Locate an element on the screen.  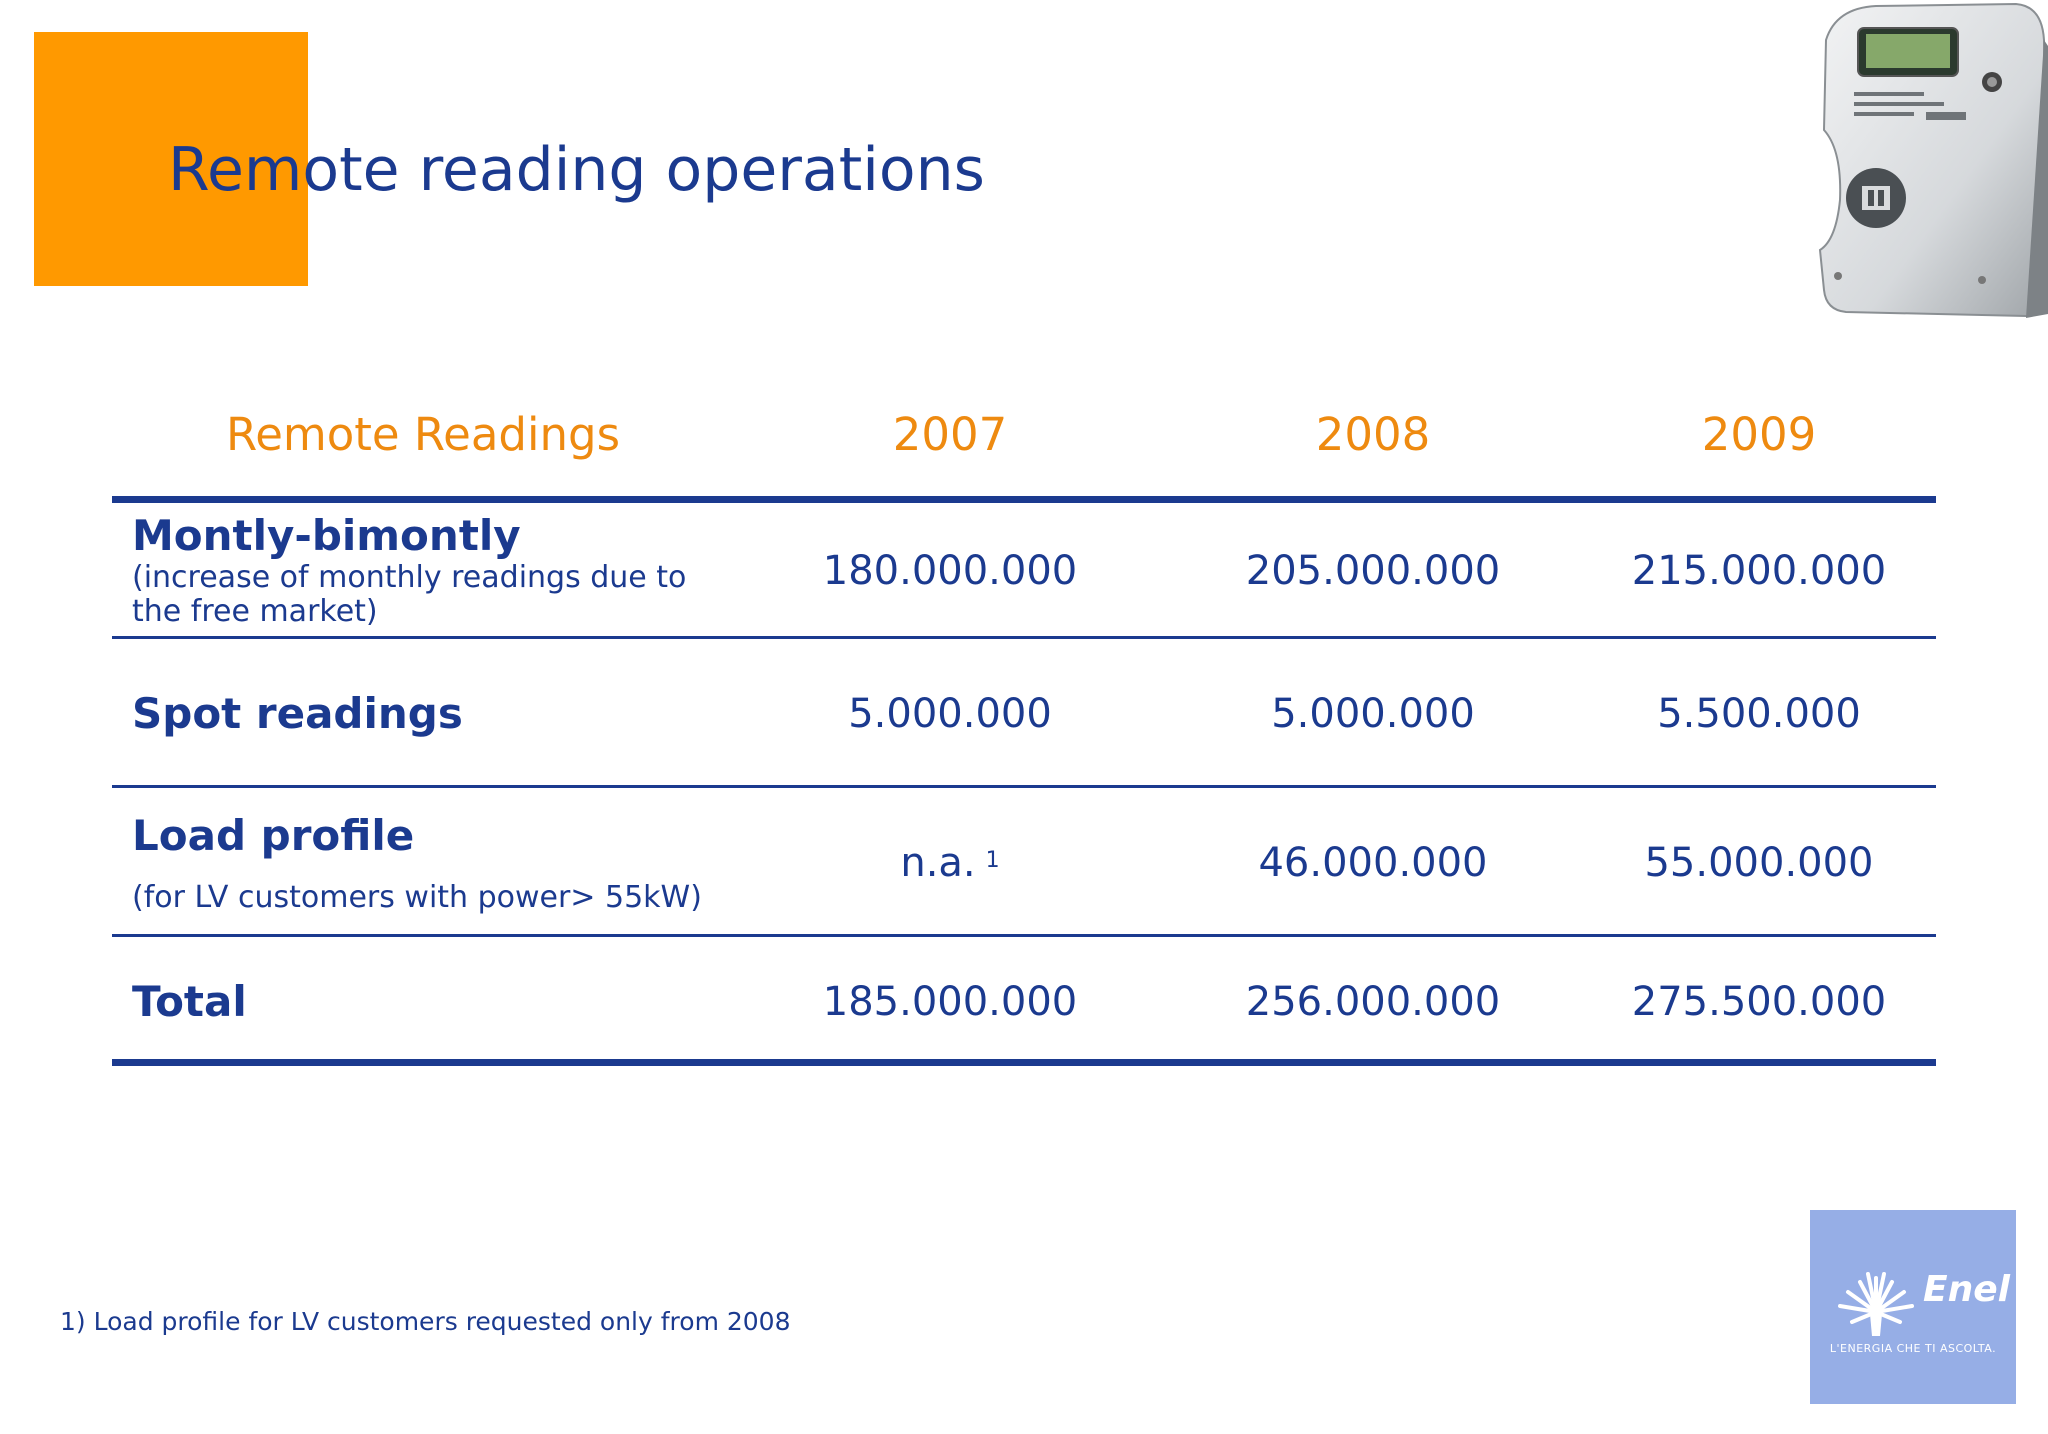
cell-load-profile-2008: 46.000.000 is located at coordinates (1373, 863).